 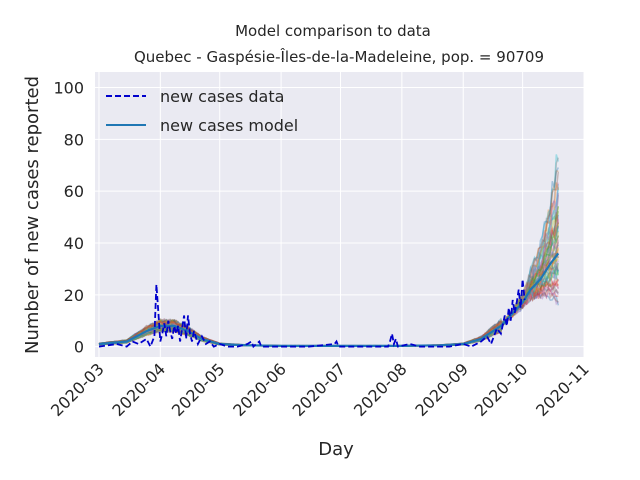 I want to click on x-tick-label: 2020-11, so click(x=562, y=389).